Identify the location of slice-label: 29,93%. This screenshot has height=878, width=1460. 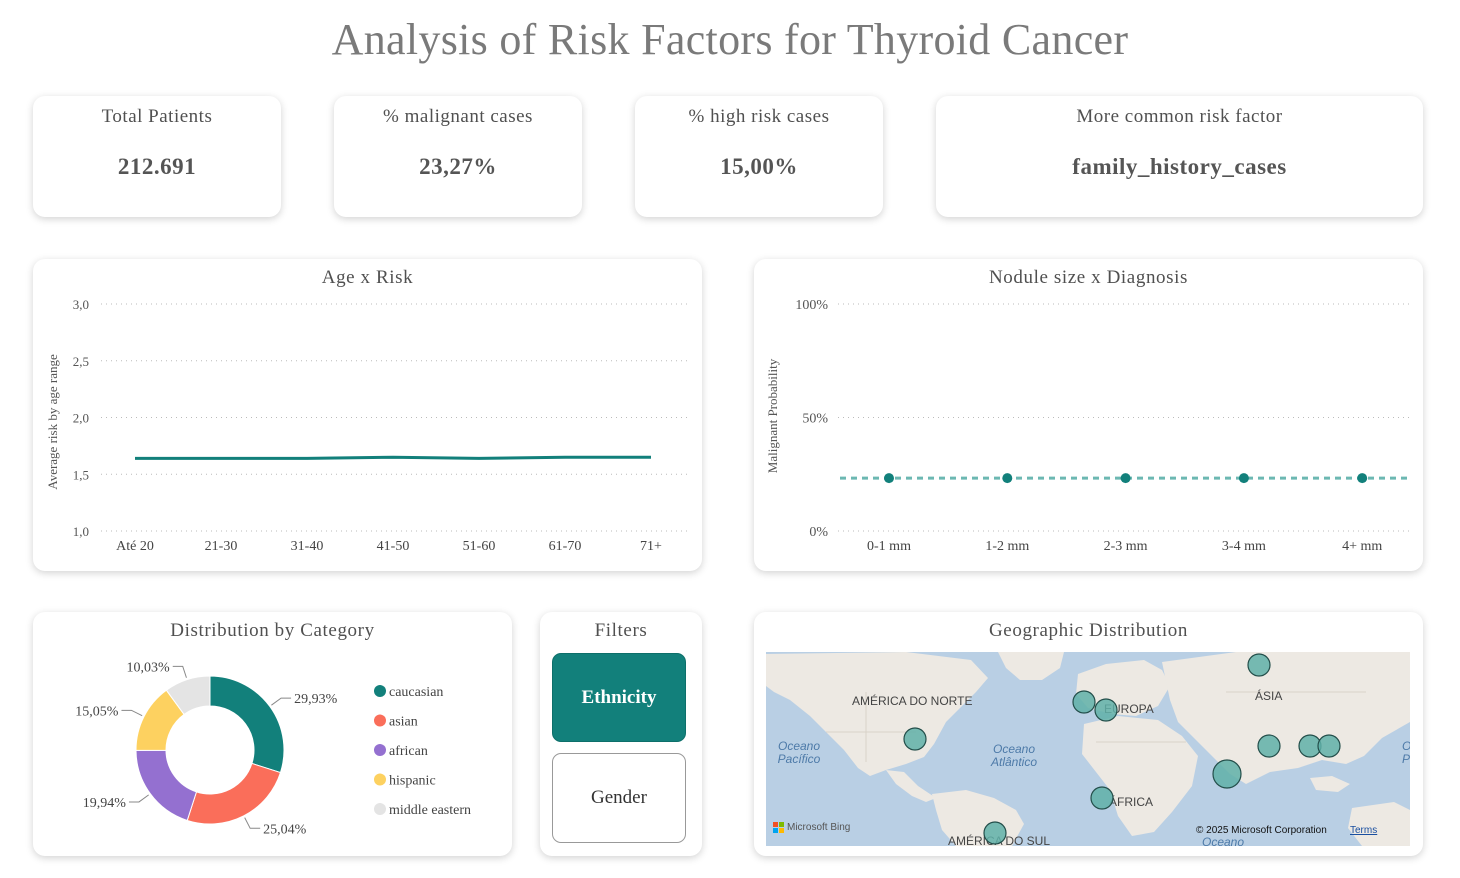
(316, 699).